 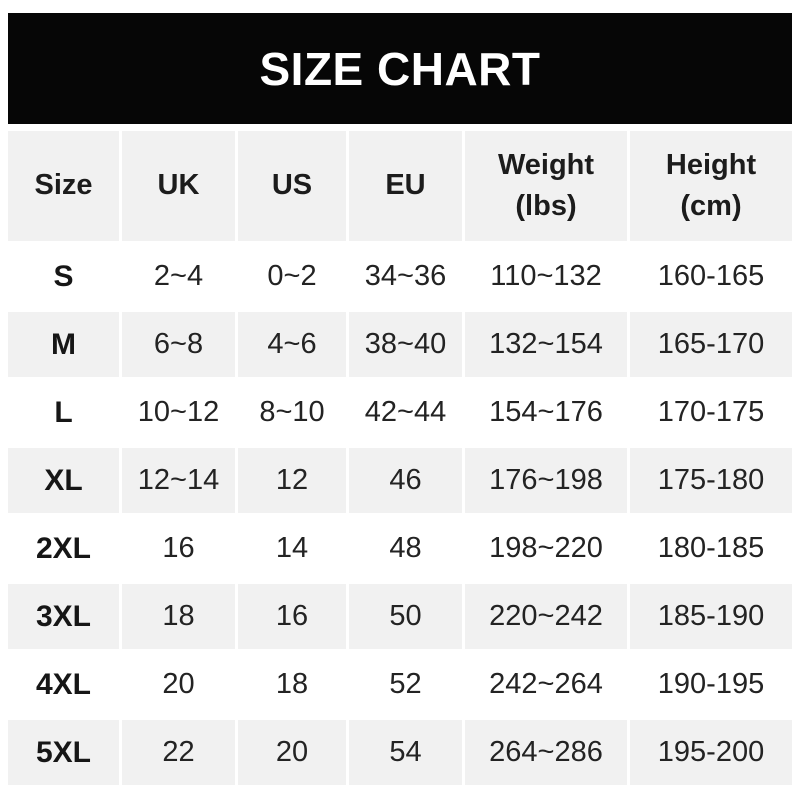 I want to click on column-header-eu-label: EU, so click(x=405, y=185).